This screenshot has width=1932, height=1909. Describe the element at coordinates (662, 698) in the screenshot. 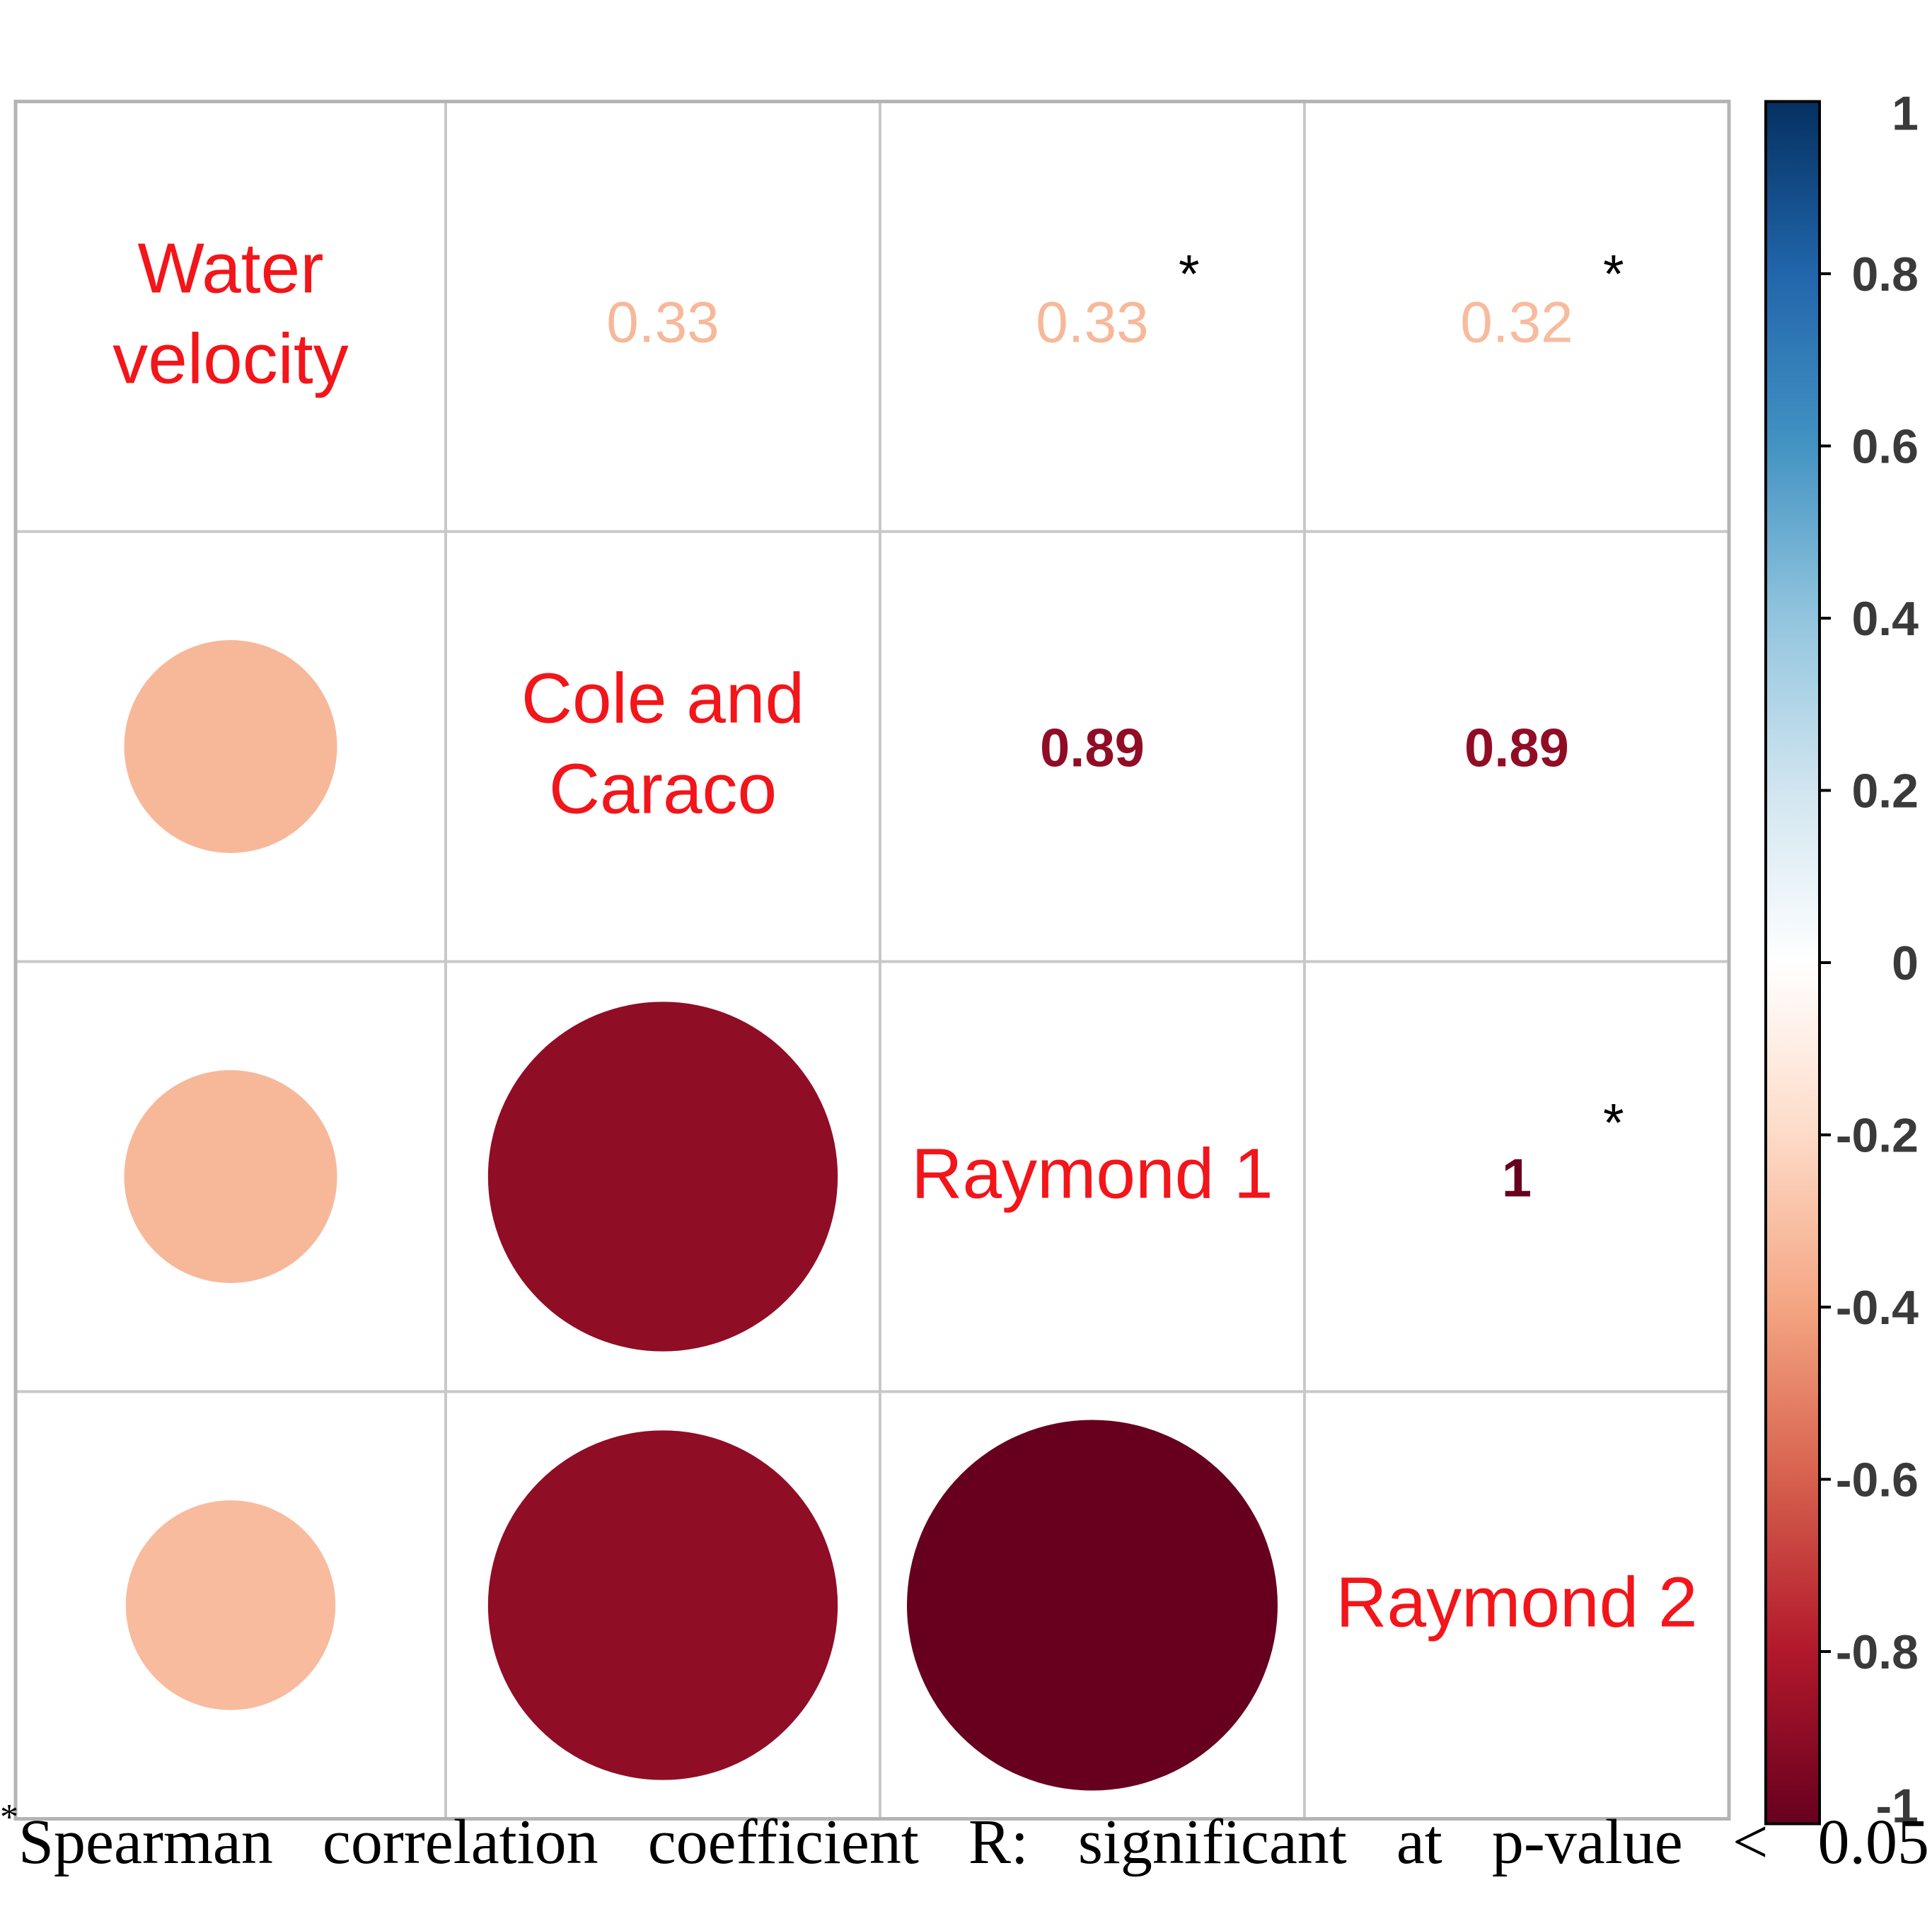

I see `diagonal-label-line: Cole and` at that location.